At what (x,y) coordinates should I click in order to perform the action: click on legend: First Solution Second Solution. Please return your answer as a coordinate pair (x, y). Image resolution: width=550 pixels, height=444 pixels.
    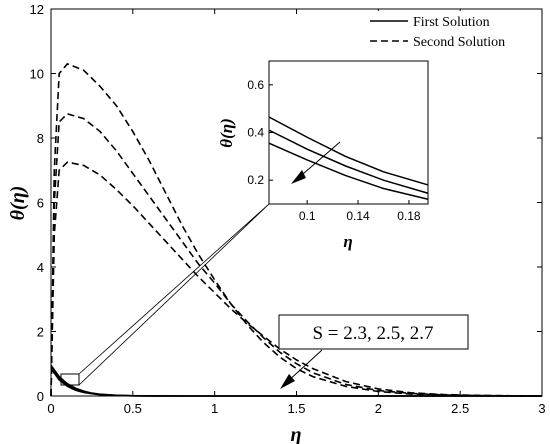
    Looking at the image, I should click on (452, 32).